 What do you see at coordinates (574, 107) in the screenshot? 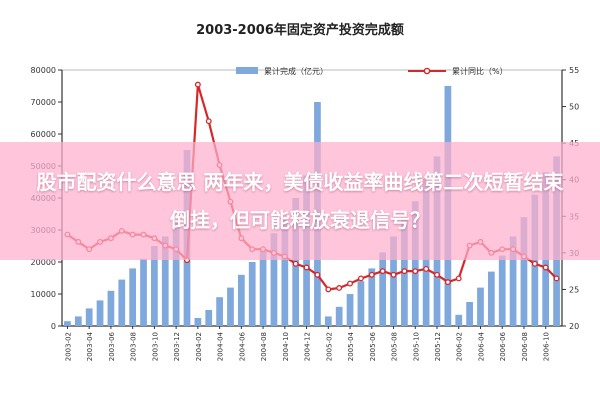
I see `right-y-tick-label: 50` at bounding box center [574, 107].